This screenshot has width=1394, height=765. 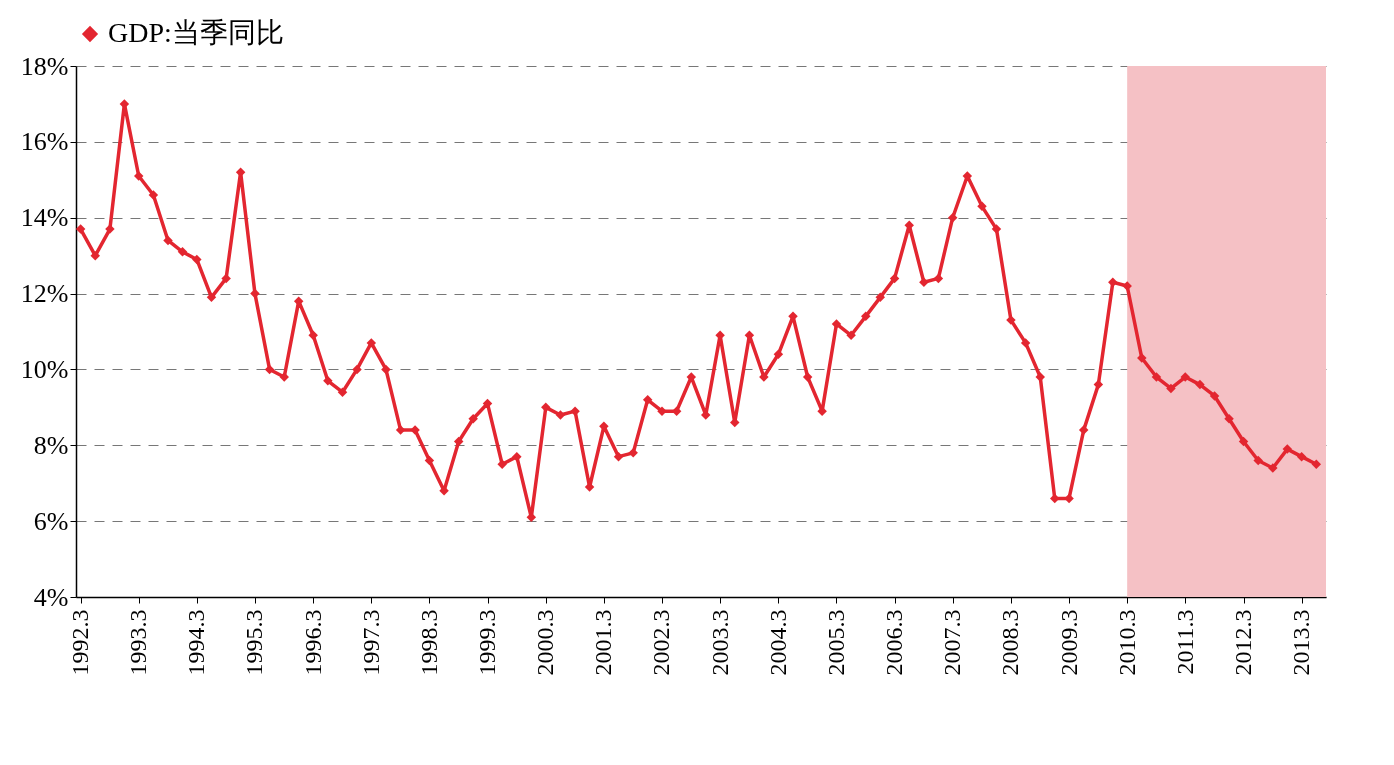 What do you see at coordinates (487, 642) in the screenshot?
I see `x-tick-label: 1999.3` at bounding box center [487, 642].